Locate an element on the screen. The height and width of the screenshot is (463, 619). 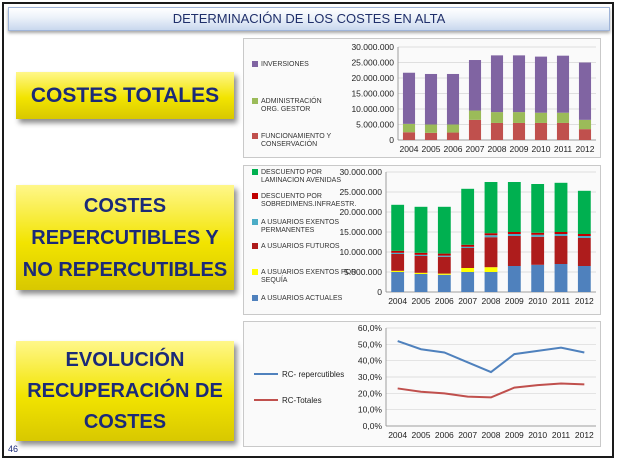
y-tick-label: 10,0% is located at coordinates (370, 410).